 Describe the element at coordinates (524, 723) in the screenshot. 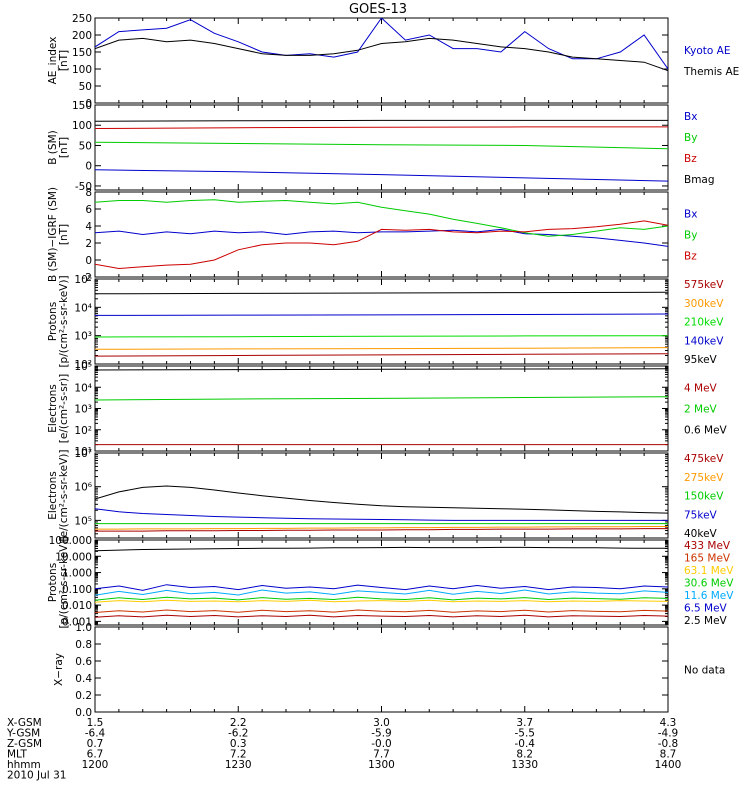

I see `footer-value: 3.7` at that location.